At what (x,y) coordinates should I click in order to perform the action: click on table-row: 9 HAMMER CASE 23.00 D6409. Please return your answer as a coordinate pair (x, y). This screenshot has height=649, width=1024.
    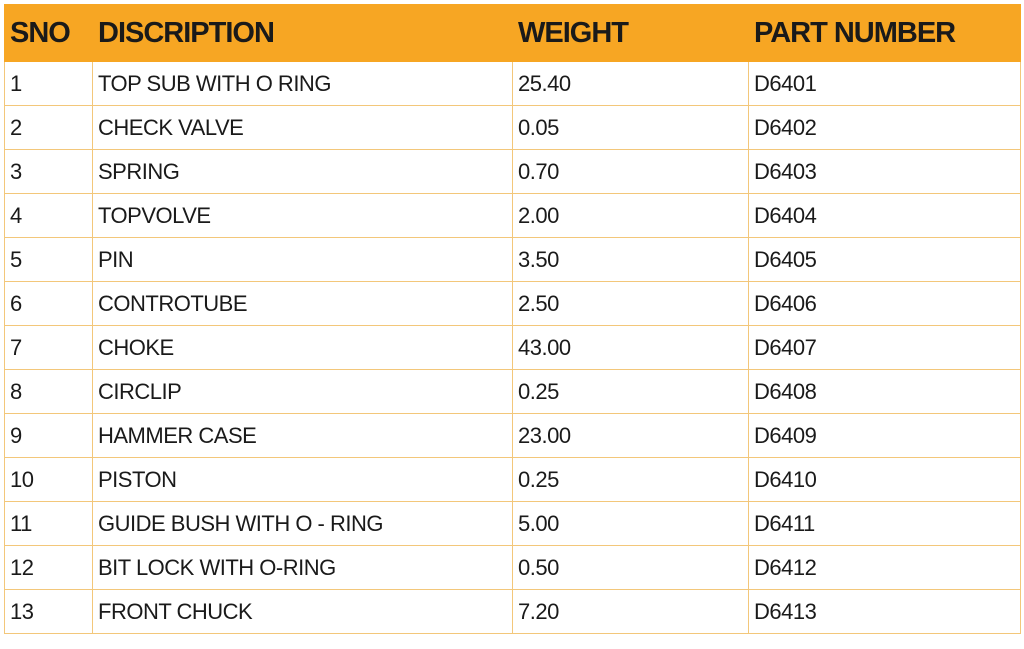
    Looking at the image, I should click on (512, 435).